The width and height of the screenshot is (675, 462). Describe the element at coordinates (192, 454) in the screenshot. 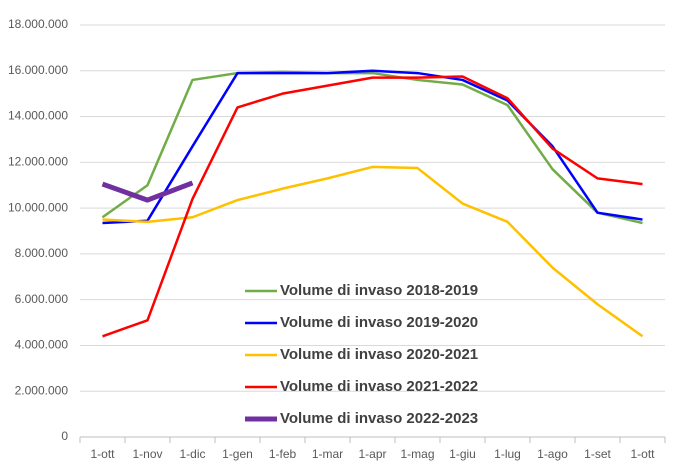

I see `x-tick-label: 1-dic` at that location.